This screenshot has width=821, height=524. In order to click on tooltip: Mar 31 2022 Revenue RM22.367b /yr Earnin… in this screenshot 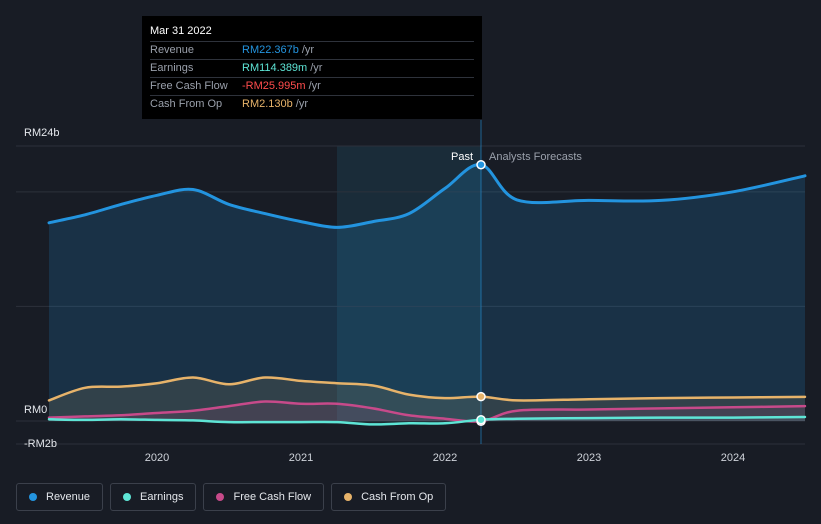, I will do `click(312, 67)`.